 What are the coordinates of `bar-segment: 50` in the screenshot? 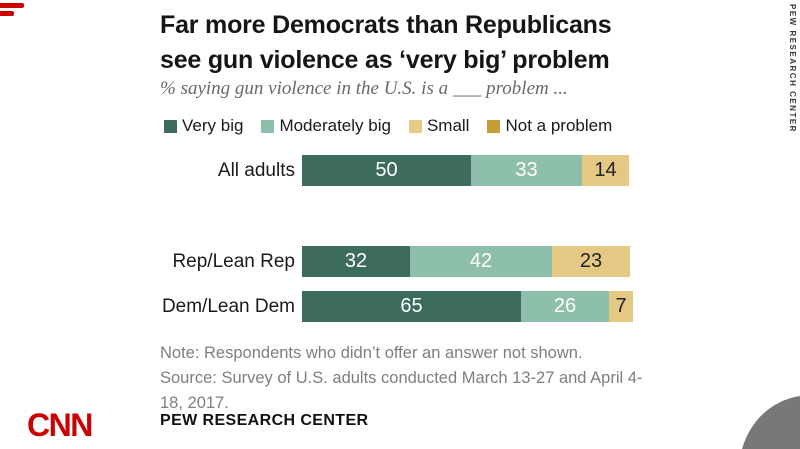 It's located at (386, 170).